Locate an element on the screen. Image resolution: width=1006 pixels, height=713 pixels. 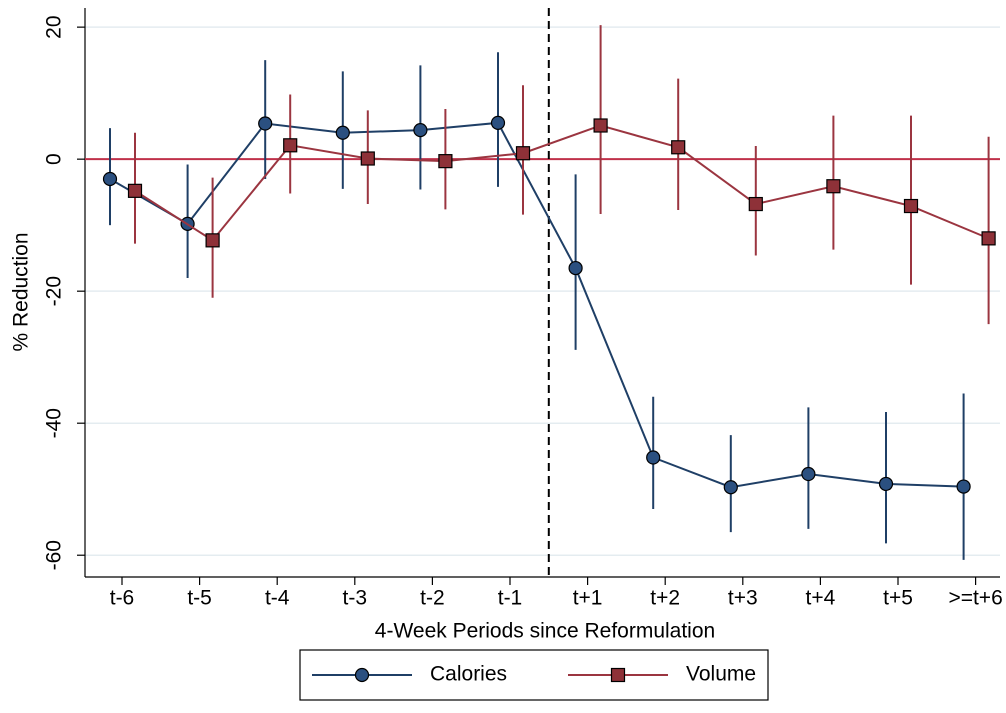
y-tick-label: -40 is located at coordinates (54, 423).